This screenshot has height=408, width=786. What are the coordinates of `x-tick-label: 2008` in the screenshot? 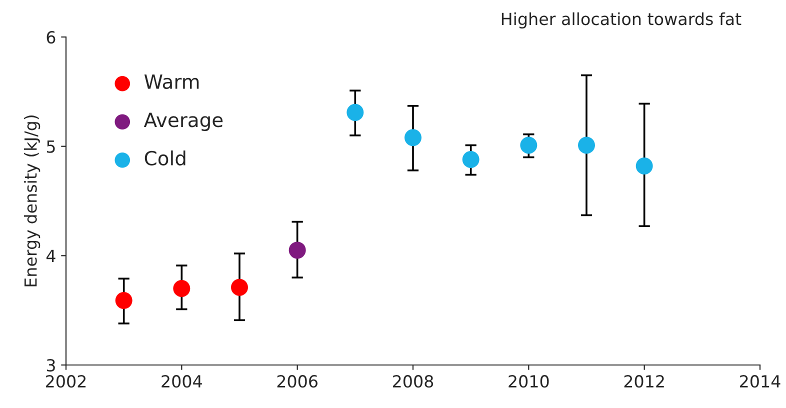 It's located at (413, 381).